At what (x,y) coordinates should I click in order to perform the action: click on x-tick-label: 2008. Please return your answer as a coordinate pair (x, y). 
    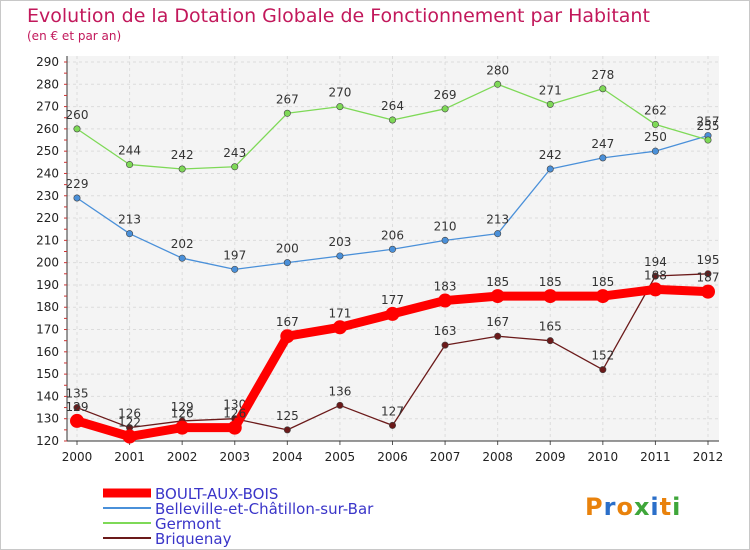
    Looking at the image, I should click on (497, 457).